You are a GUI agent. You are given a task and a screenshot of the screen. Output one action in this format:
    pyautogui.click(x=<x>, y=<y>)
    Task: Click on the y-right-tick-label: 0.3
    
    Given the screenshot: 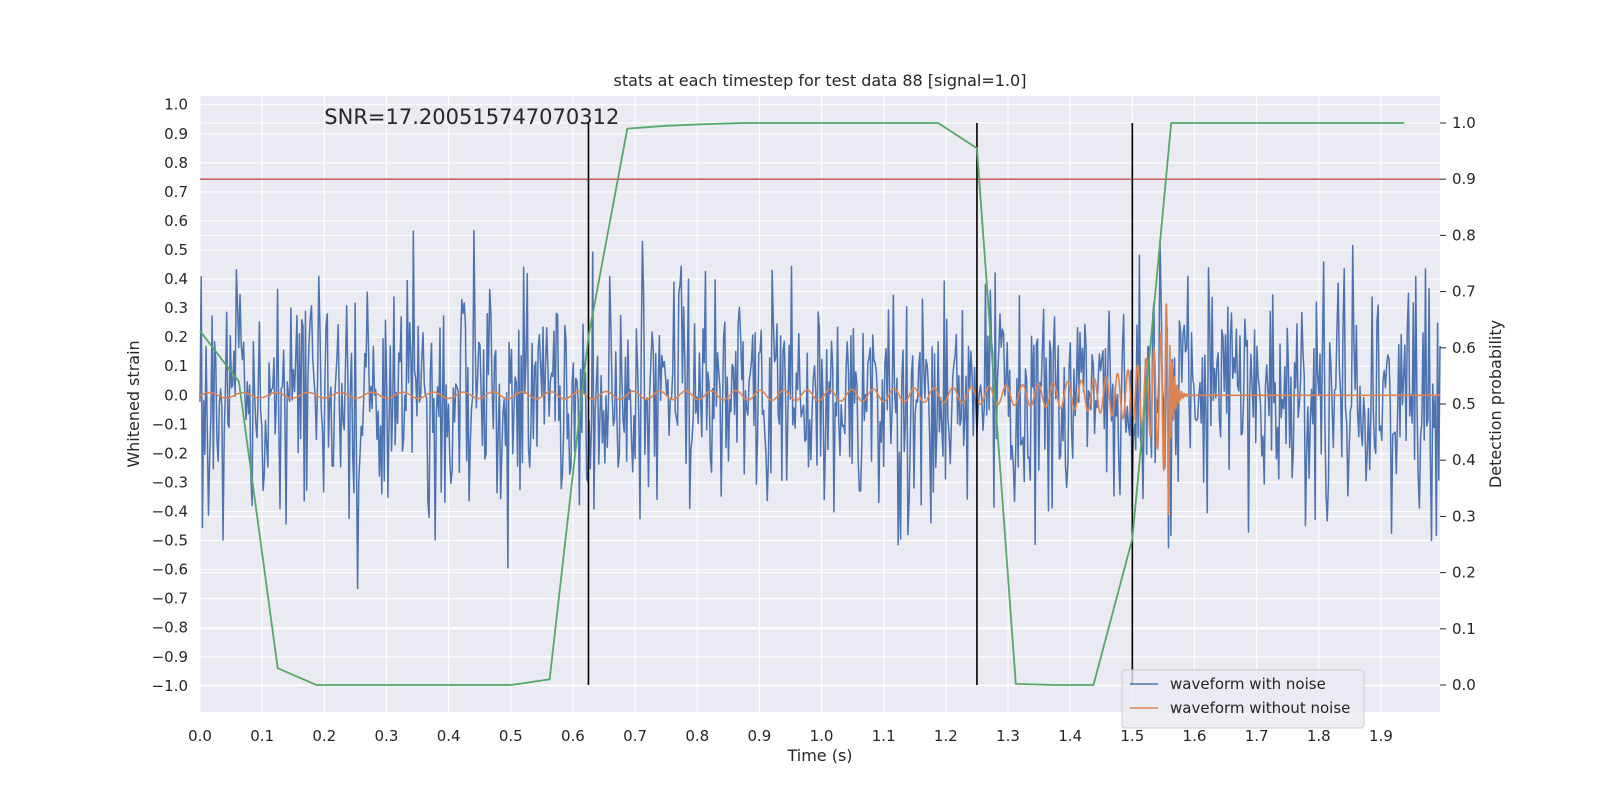 What is the action you would take?
    pyautogui.click(x=1464, y=516)
    